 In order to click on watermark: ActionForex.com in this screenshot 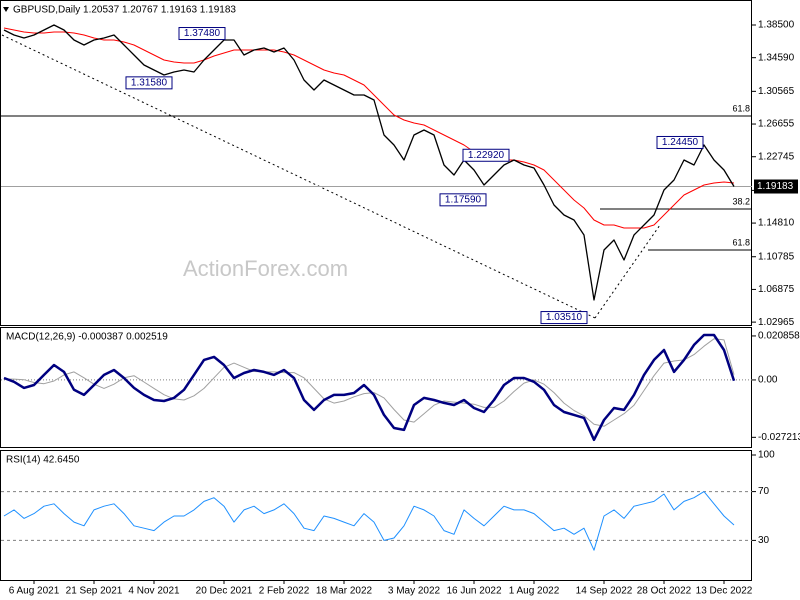, I will do `click(265, 268)`.